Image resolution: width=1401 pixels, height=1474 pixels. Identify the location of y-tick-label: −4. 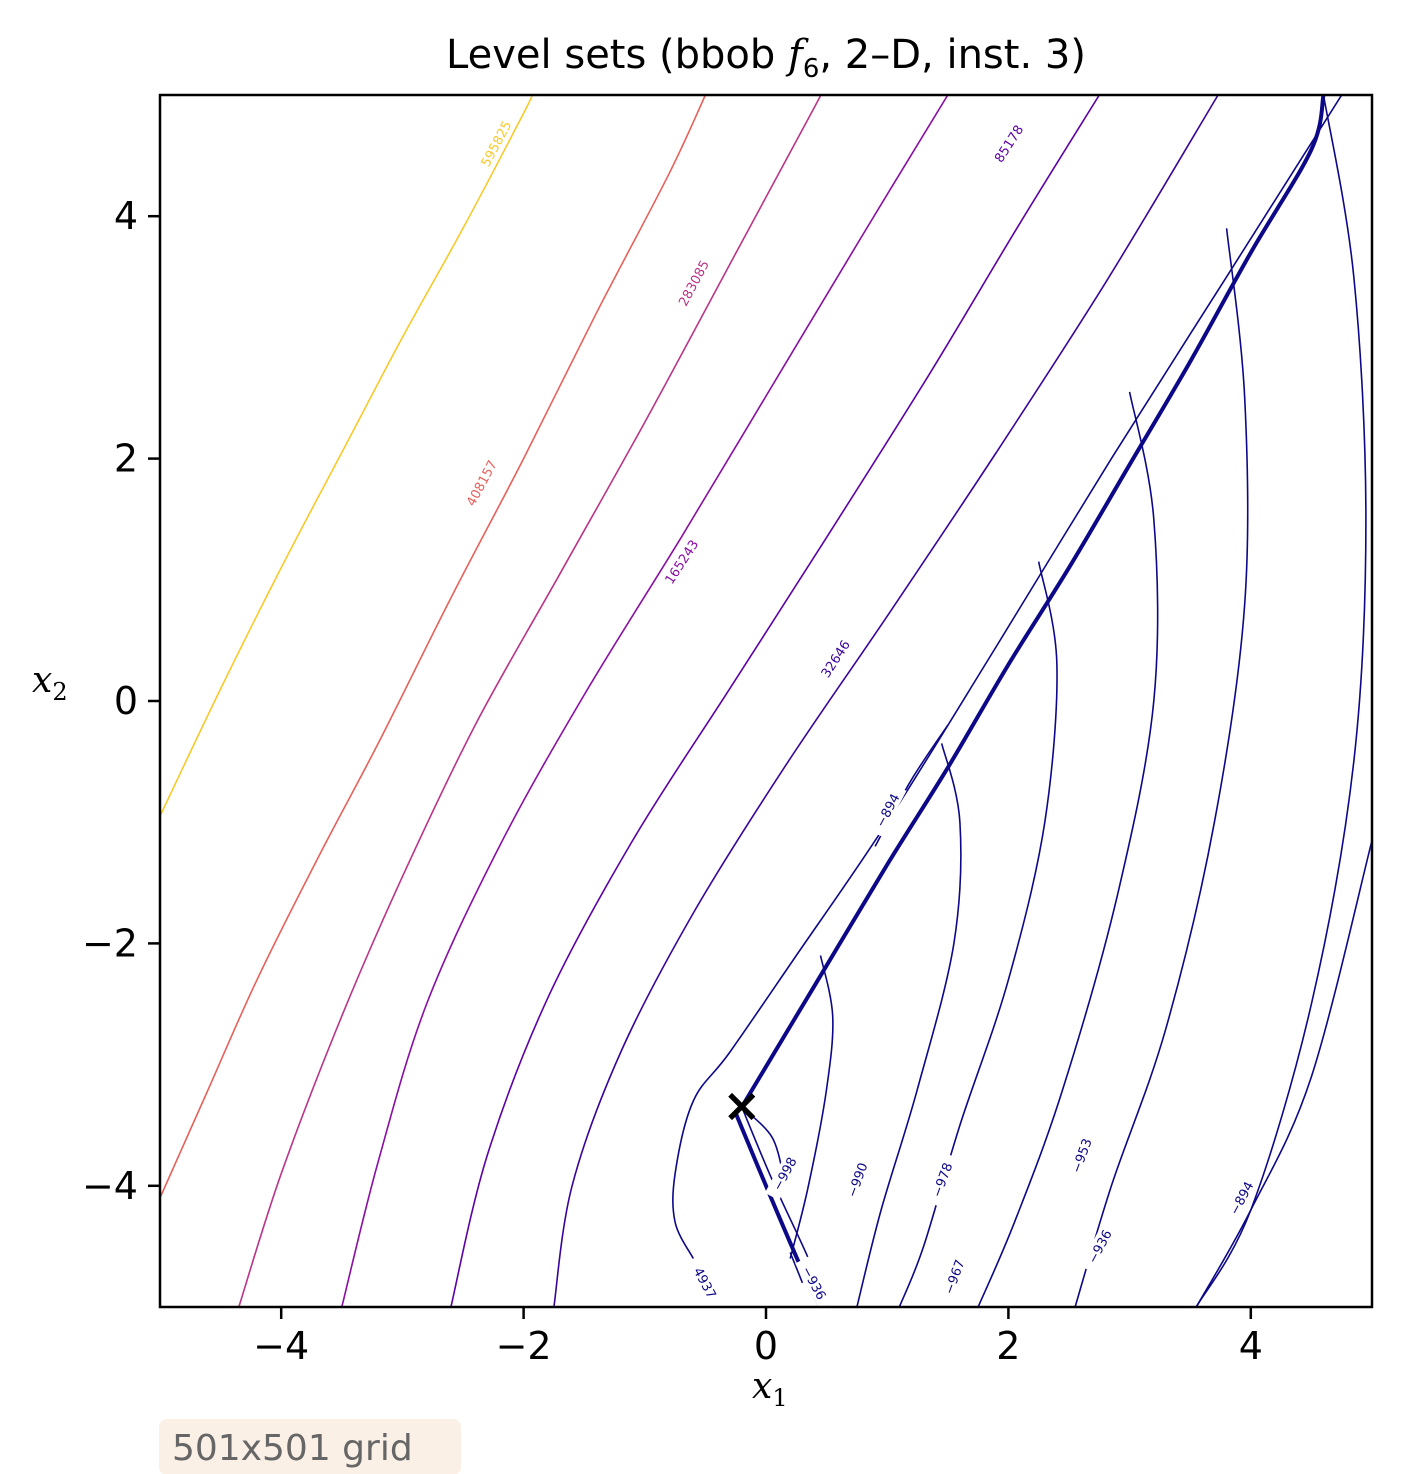
(110, 1186).